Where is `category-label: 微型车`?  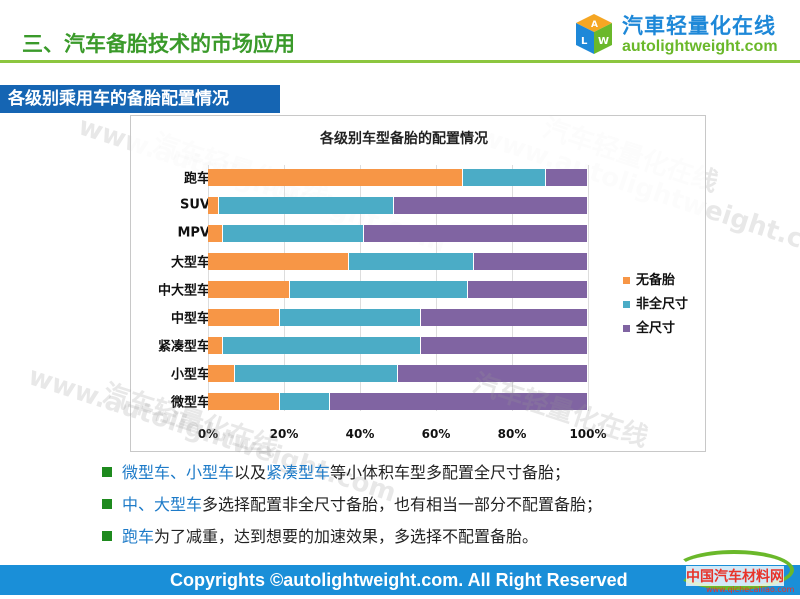 category-label: 微型车 is located at coordinates (190, 403).